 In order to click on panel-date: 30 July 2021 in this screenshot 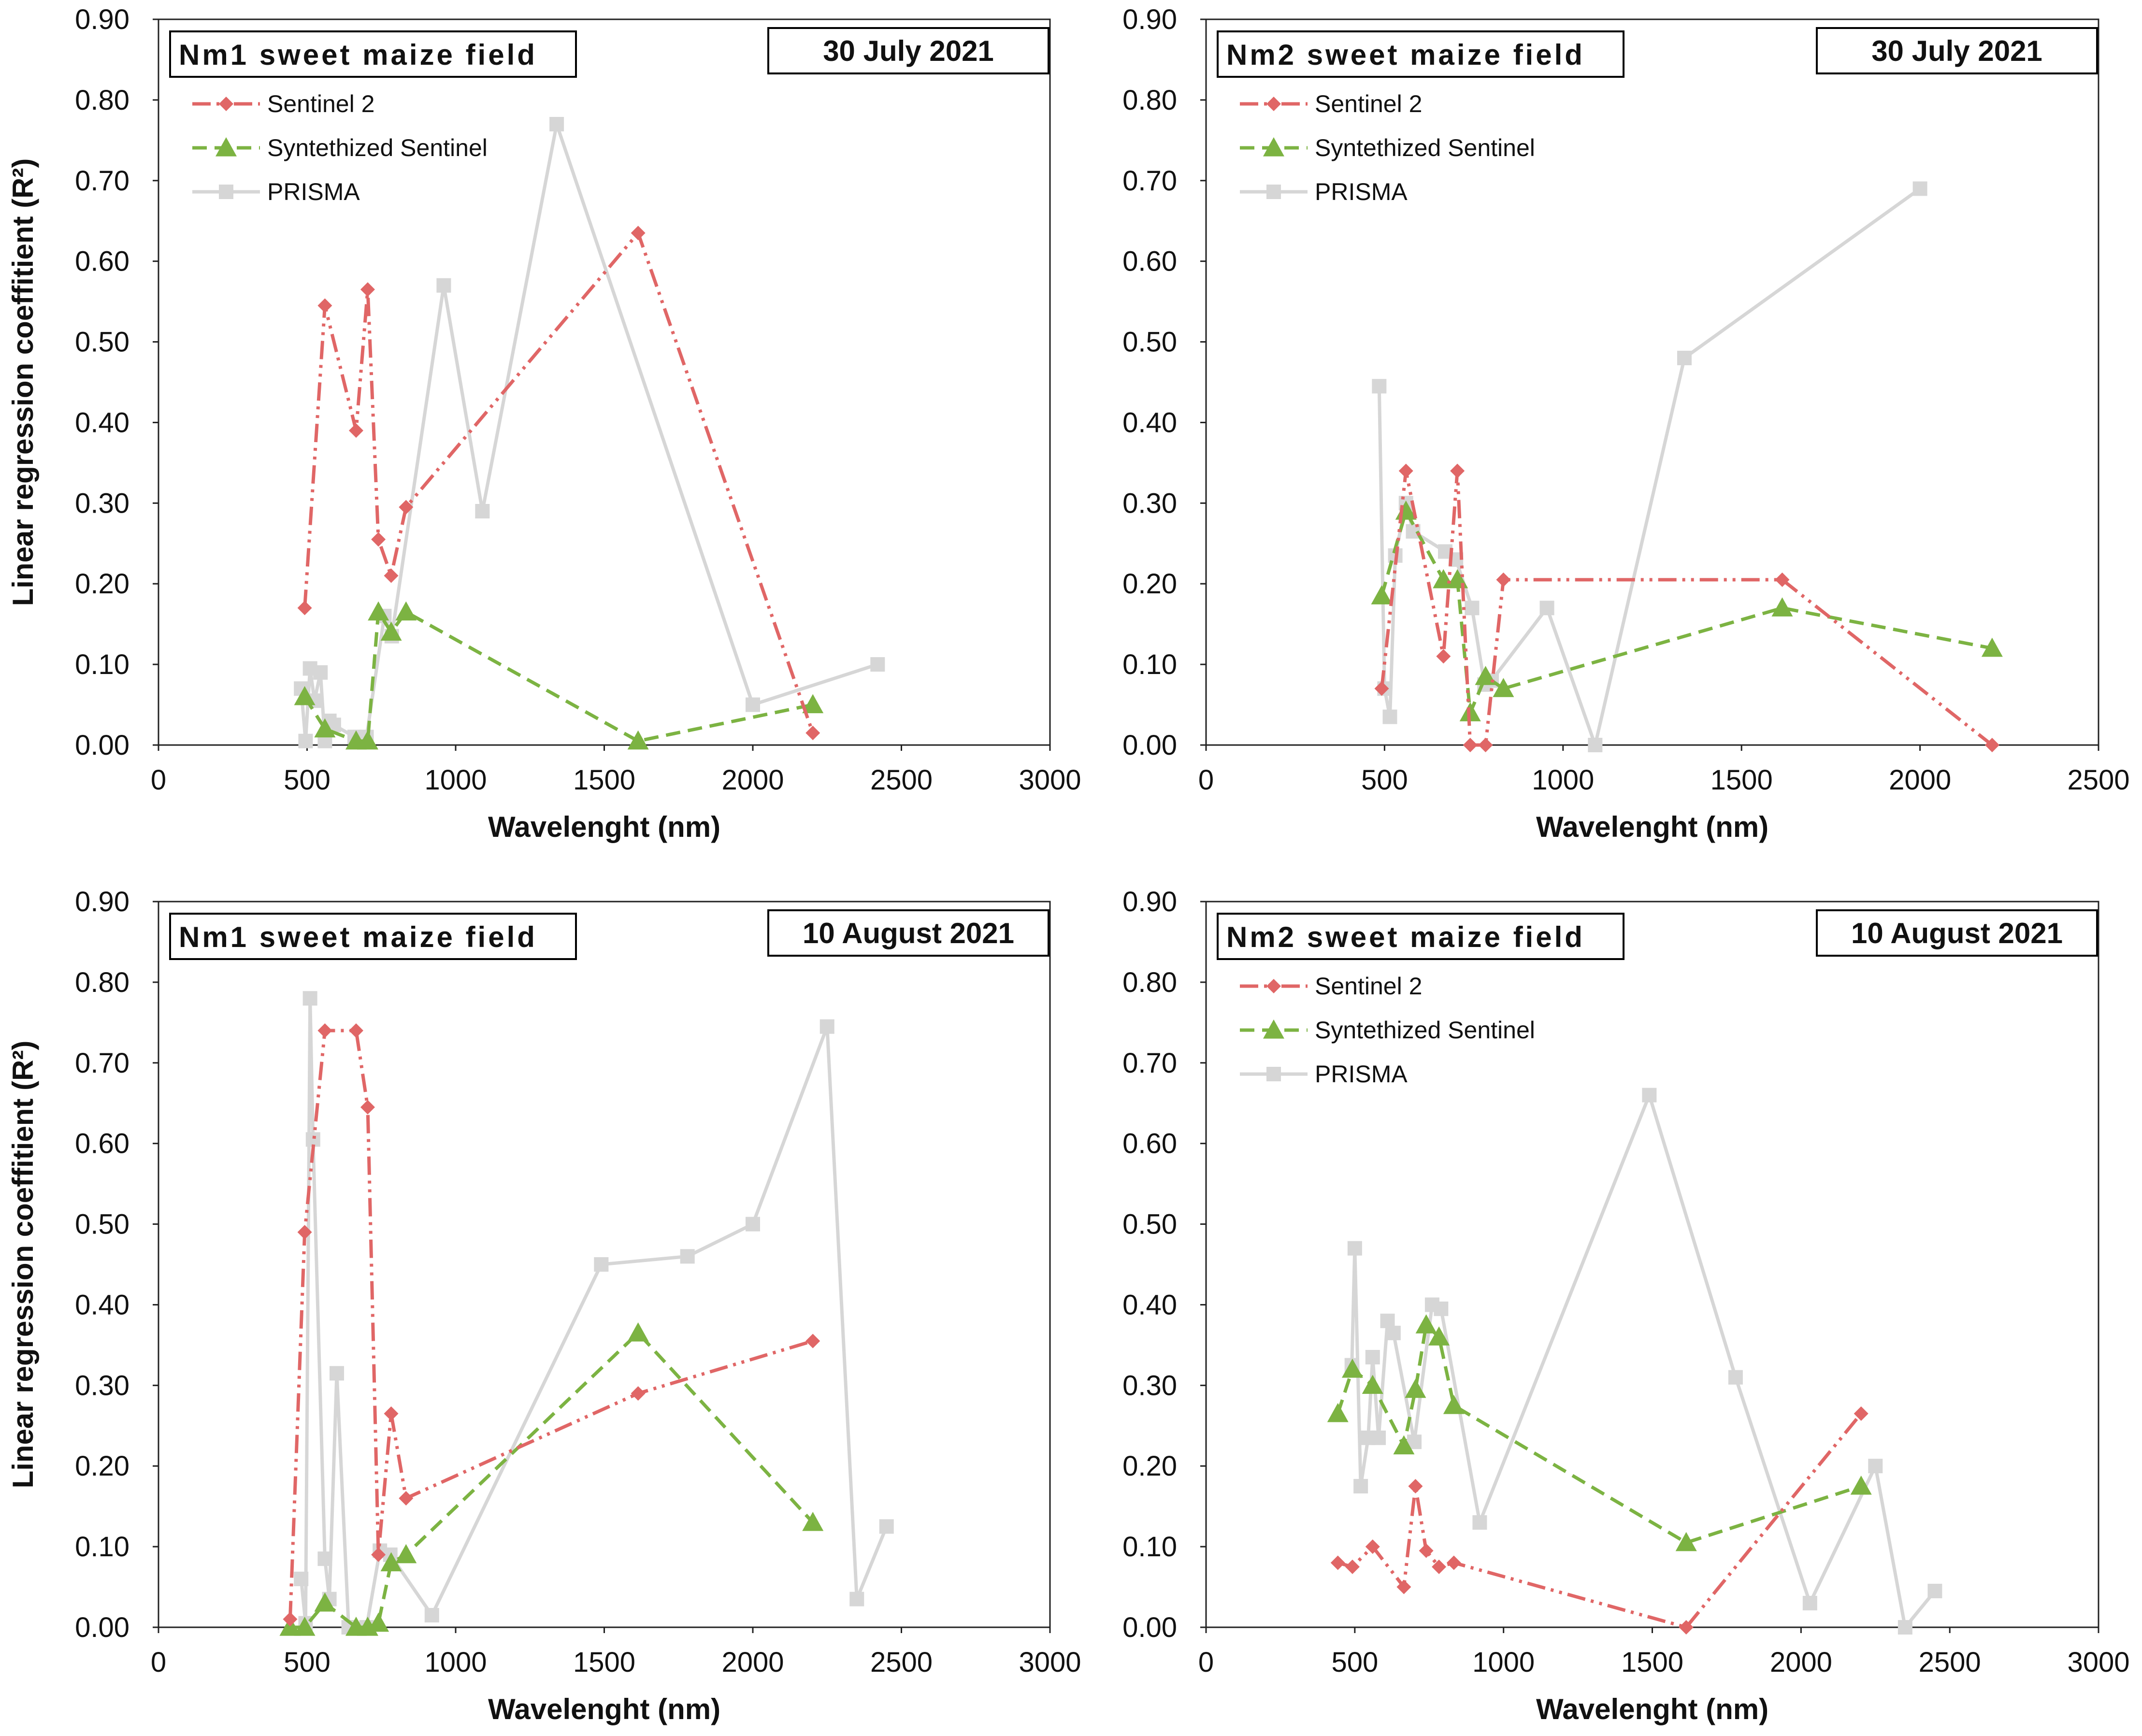, I will do `click(1957, 51)`.